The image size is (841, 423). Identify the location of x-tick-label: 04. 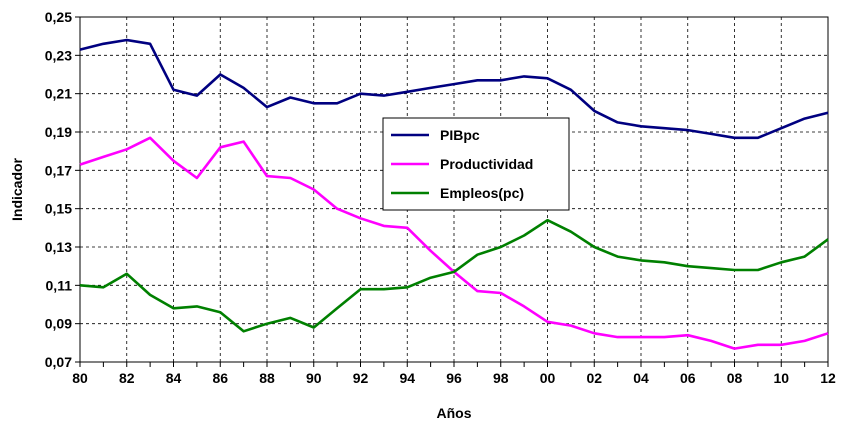
(641, 378).